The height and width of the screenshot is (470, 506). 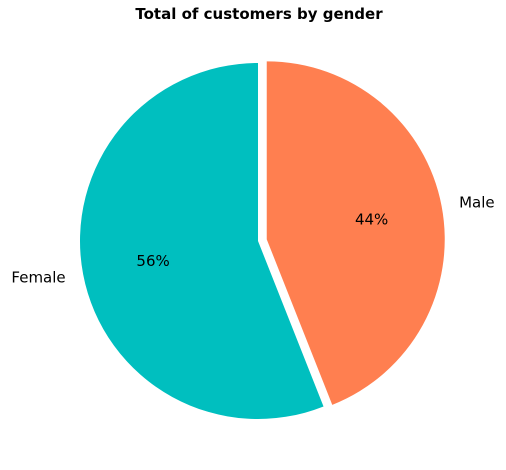 What do you see at coordinates (259, 14) in the screenshot?
I see `chart-title: Total of customers by gender` at bounding box center [259, 14].